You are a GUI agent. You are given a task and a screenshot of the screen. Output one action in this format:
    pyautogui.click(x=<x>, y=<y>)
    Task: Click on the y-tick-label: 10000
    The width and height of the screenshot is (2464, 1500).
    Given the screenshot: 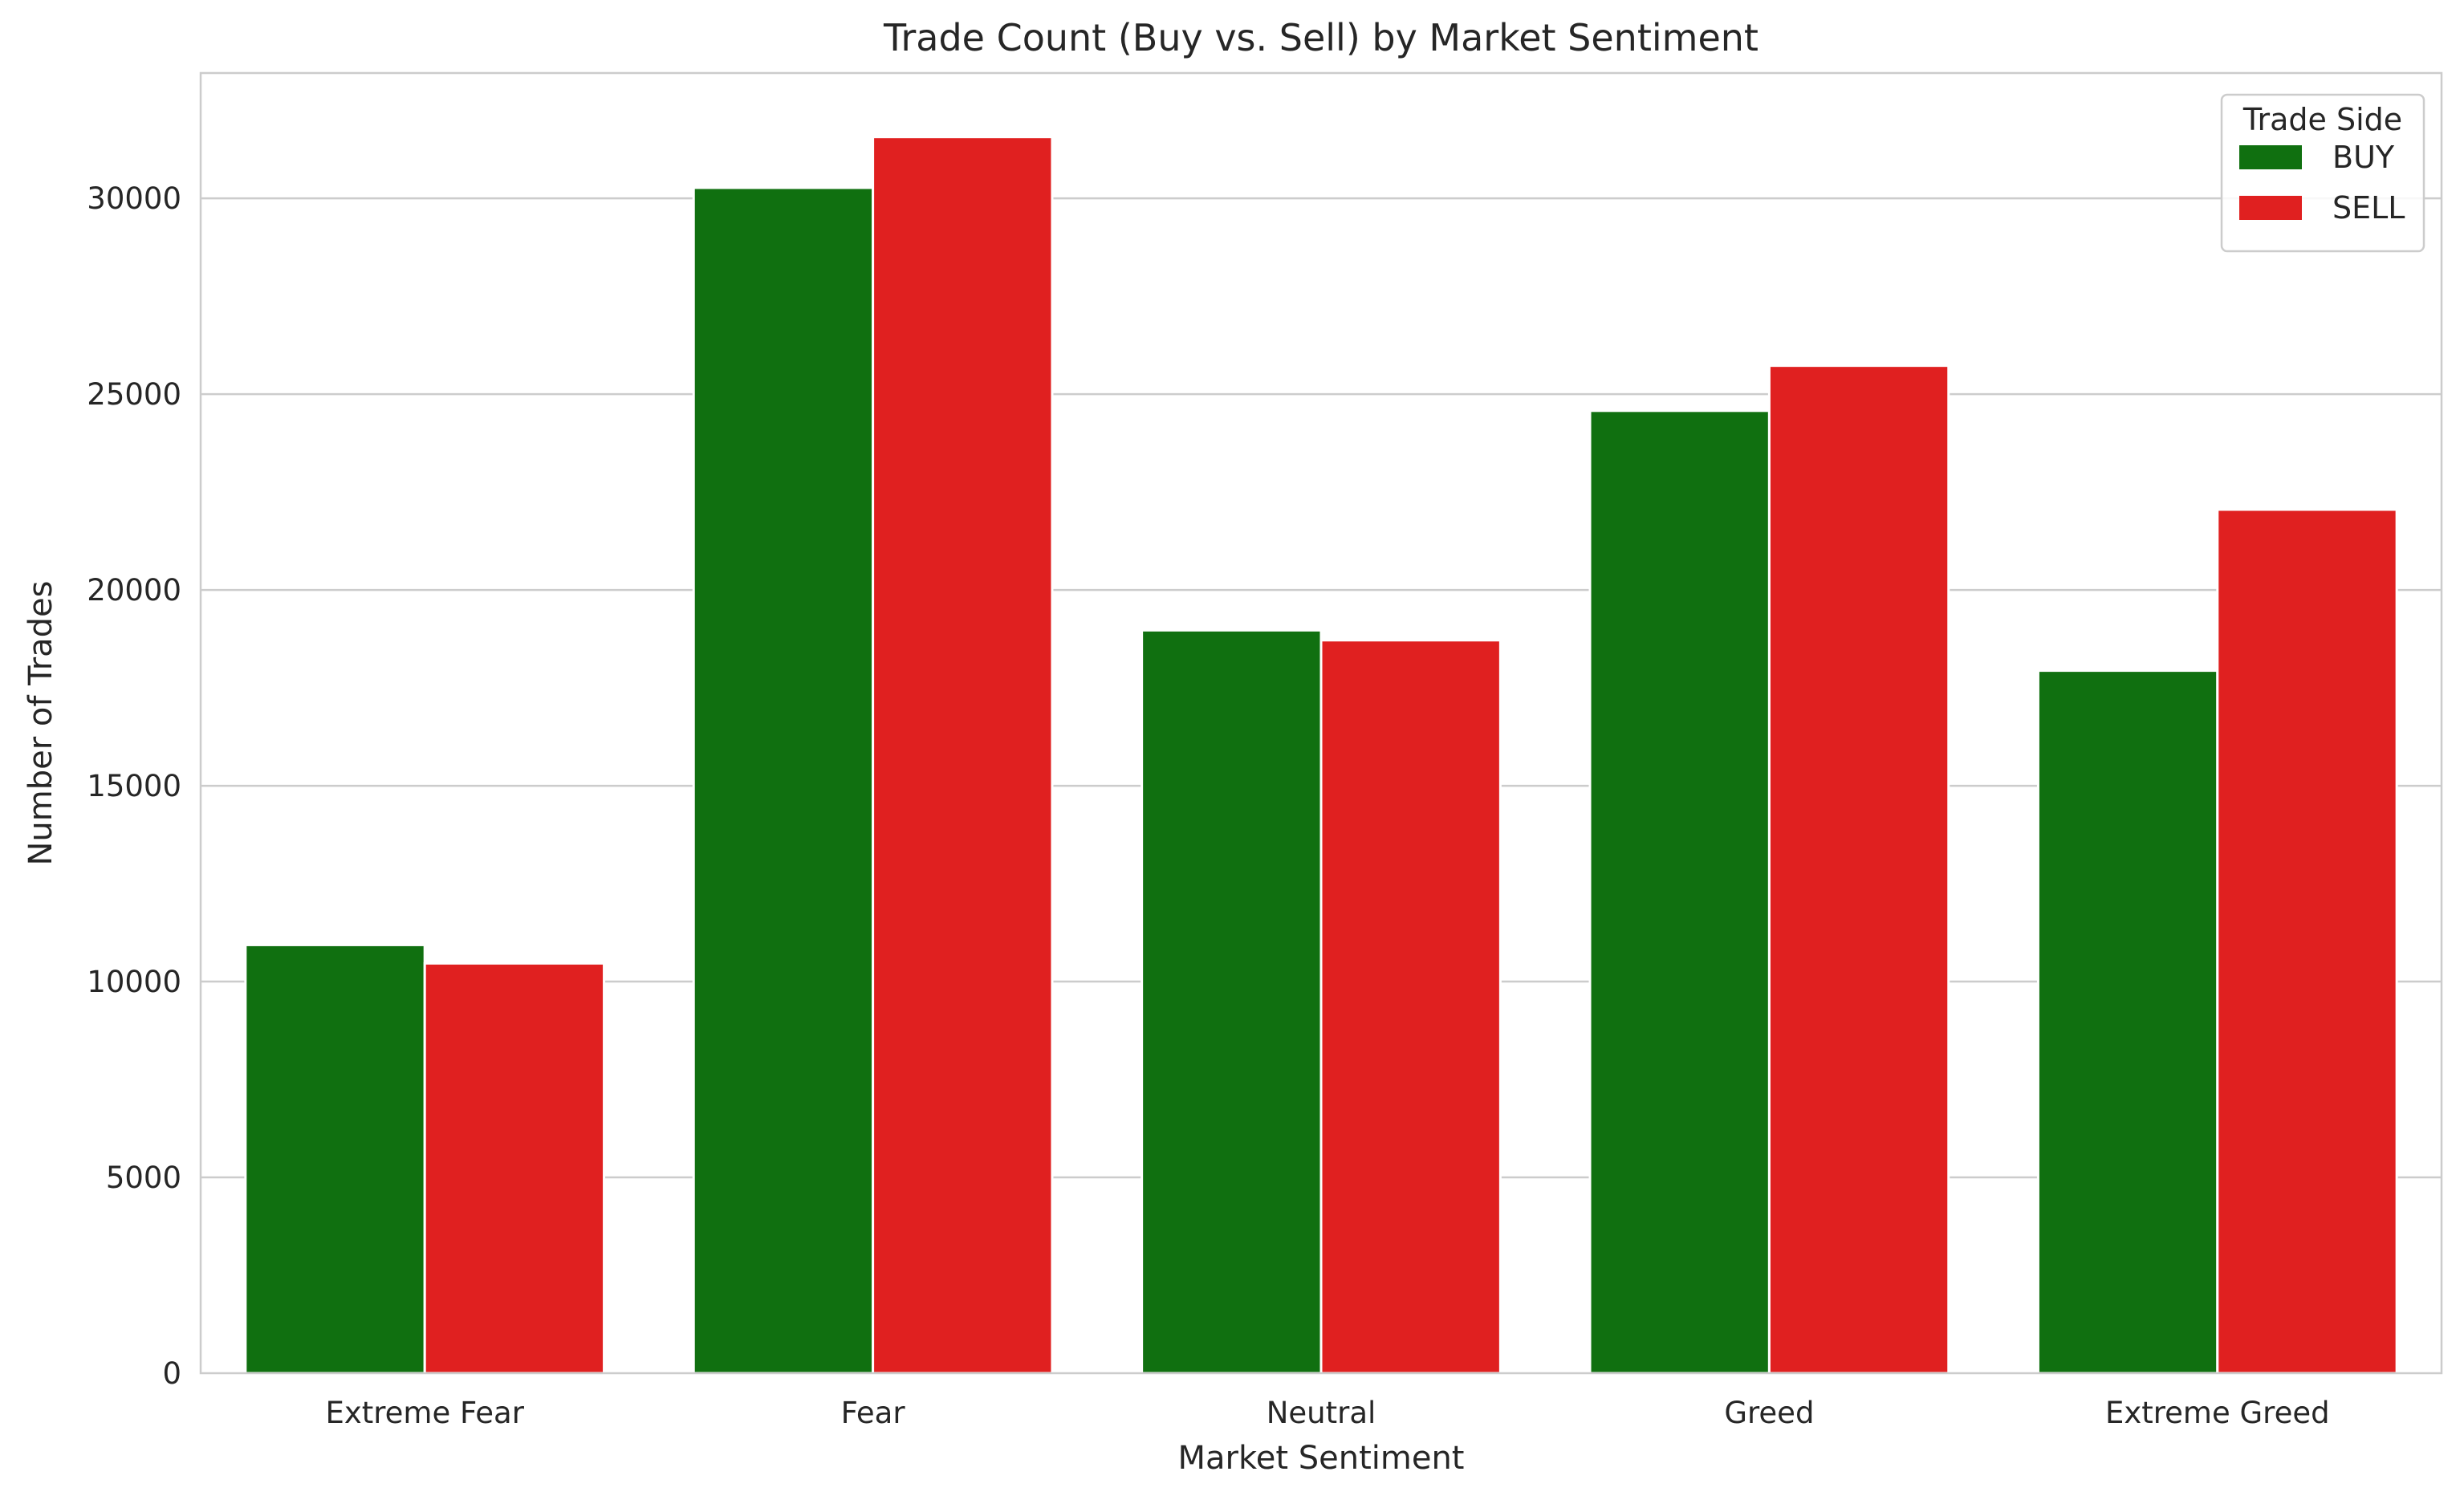 What is the action you would take?
    pyautogui.click(x=134, y=982)
    